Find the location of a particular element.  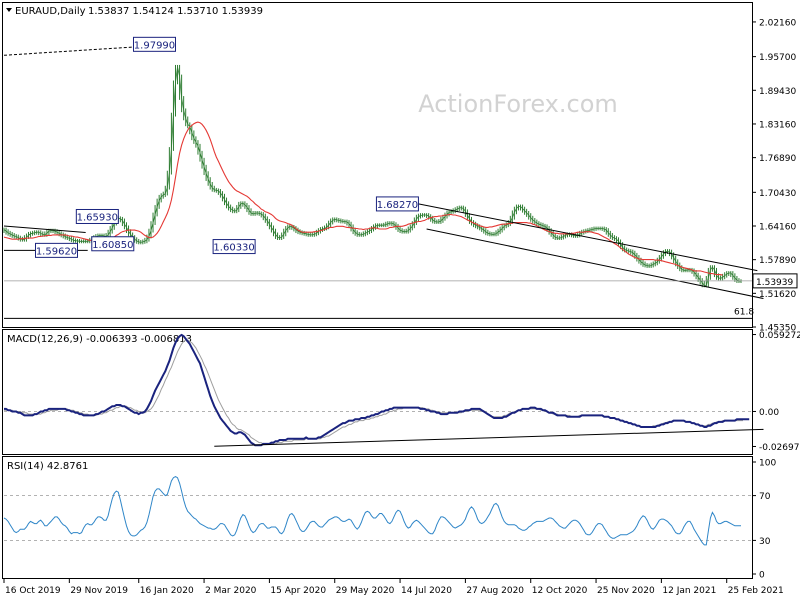

price-level-label: 1.97990 is located at coordinates (154, 45).